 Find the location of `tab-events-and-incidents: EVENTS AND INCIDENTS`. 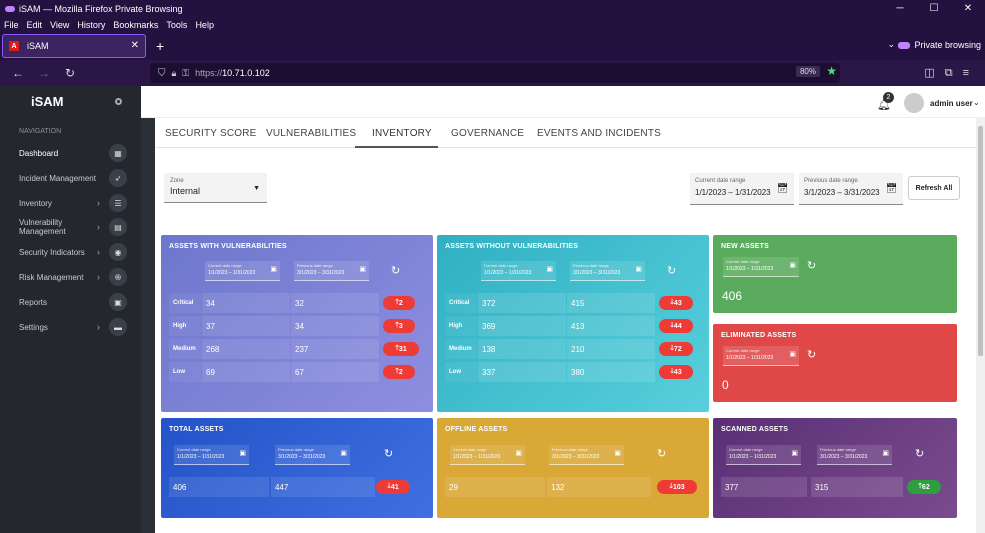

tab-events-and-incidents: EVENTS AND INCIDENTS is located at coordinates (599, 133).